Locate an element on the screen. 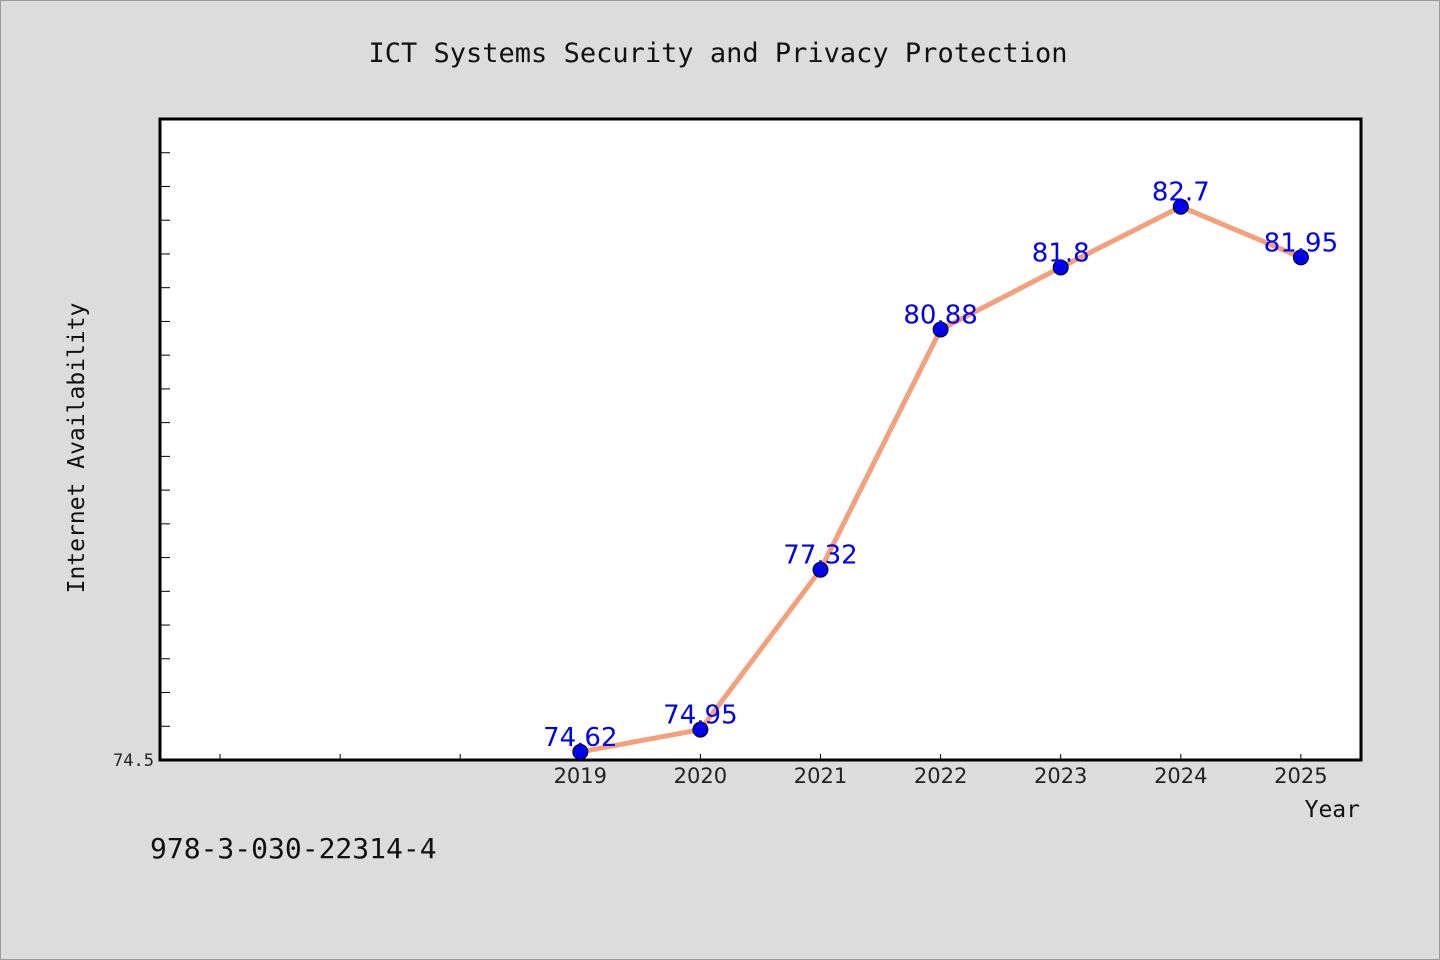 The height and width of the screenshot is (960, 1440). data-label: 77.32 is located at coordinates (820, 556).